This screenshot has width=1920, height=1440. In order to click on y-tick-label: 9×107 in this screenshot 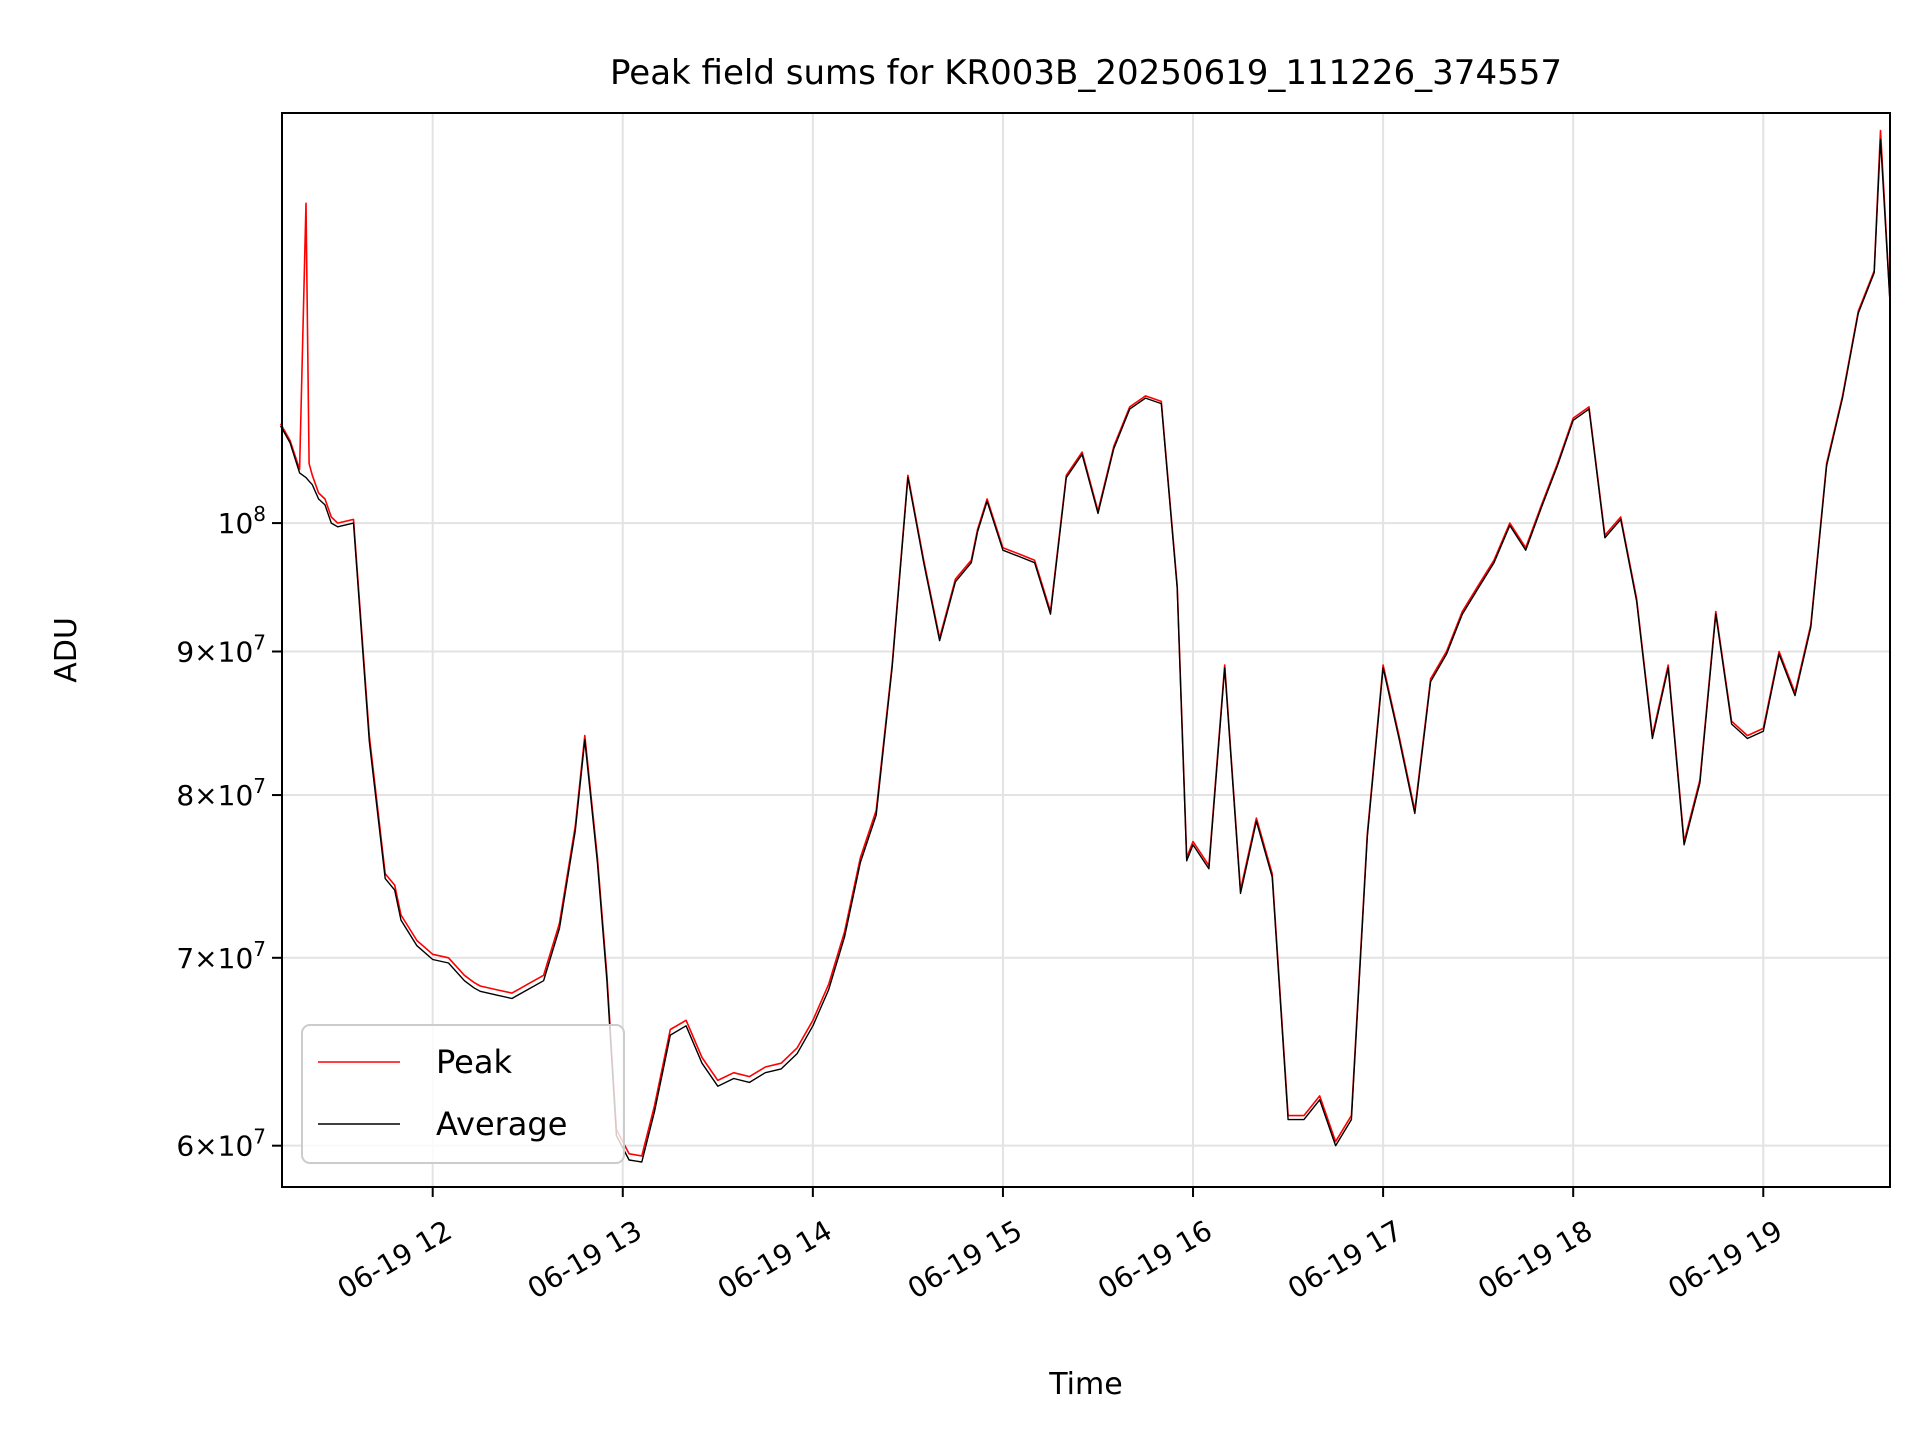, I will do `click(221, 650)`.